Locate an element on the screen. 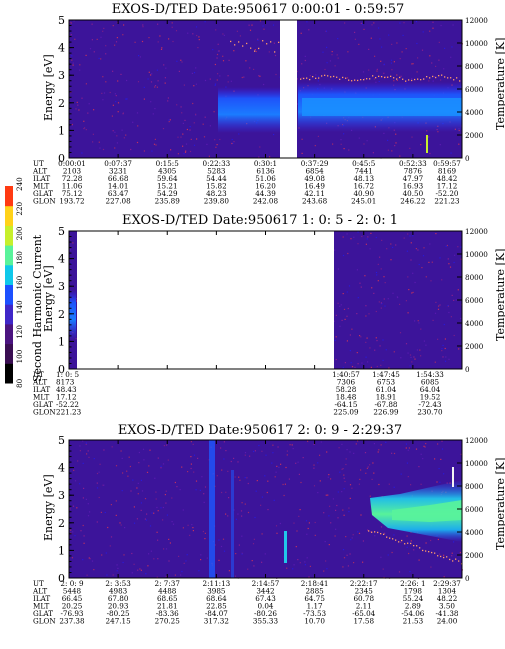 The width and height of the screenshot is (505, 649). panel-1-left-ticks: 0 1 2 3 4 5 is located at coordinates (66, 89).